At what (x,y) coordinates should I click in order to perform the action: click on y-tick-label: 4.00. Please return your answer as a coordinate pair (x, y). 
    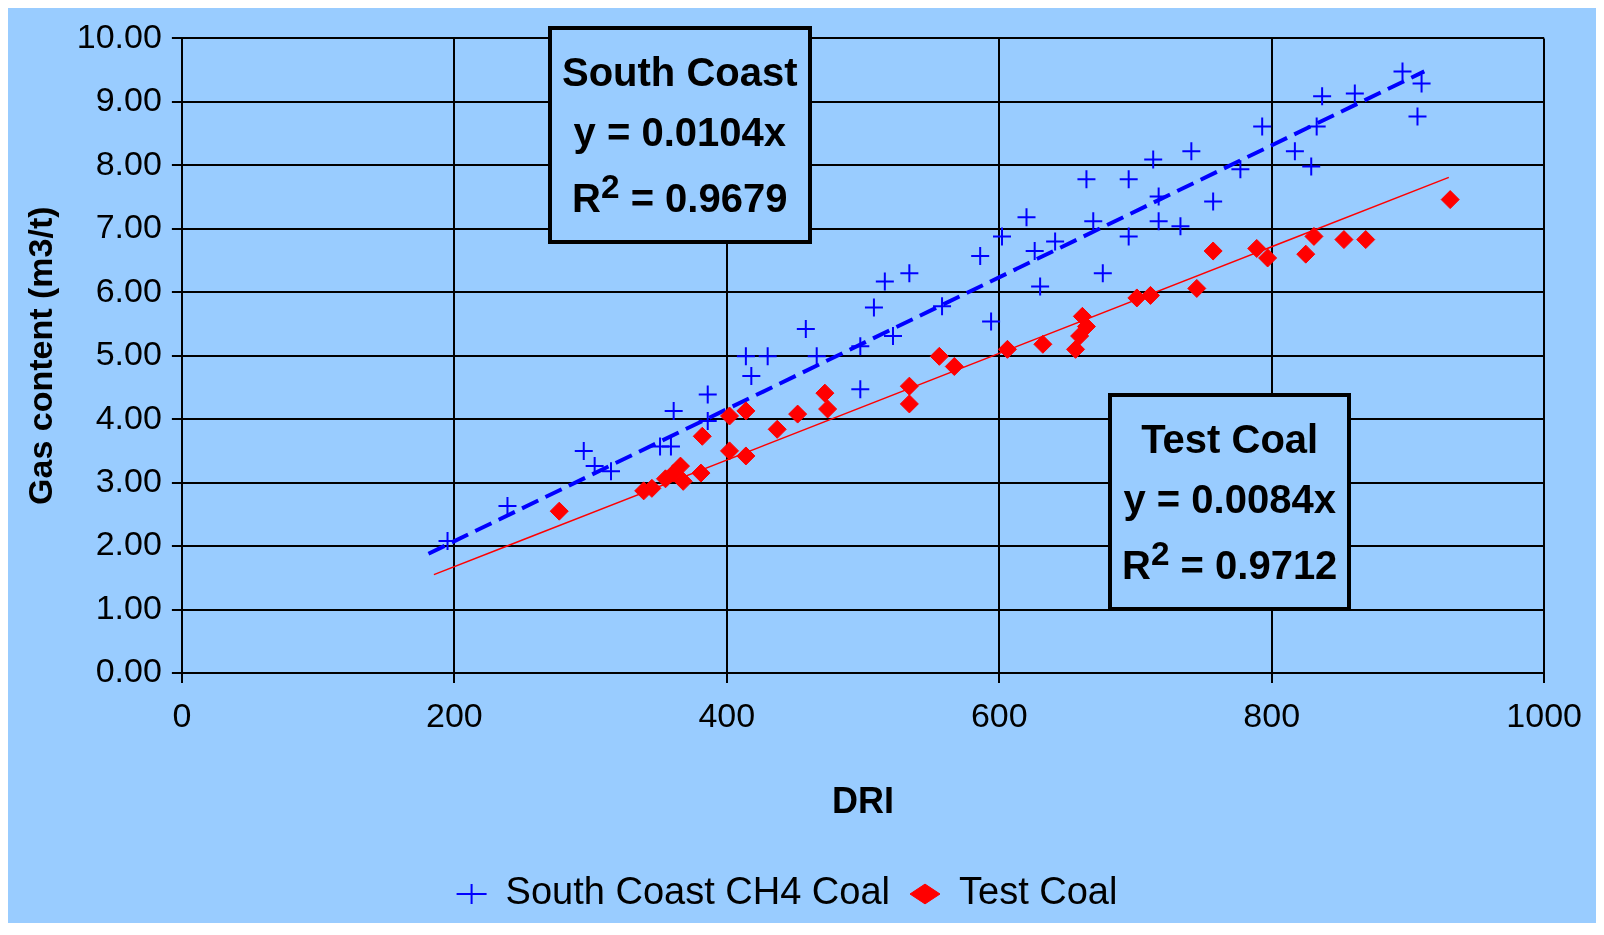
    Looking at the image, I should click on (128, 416).